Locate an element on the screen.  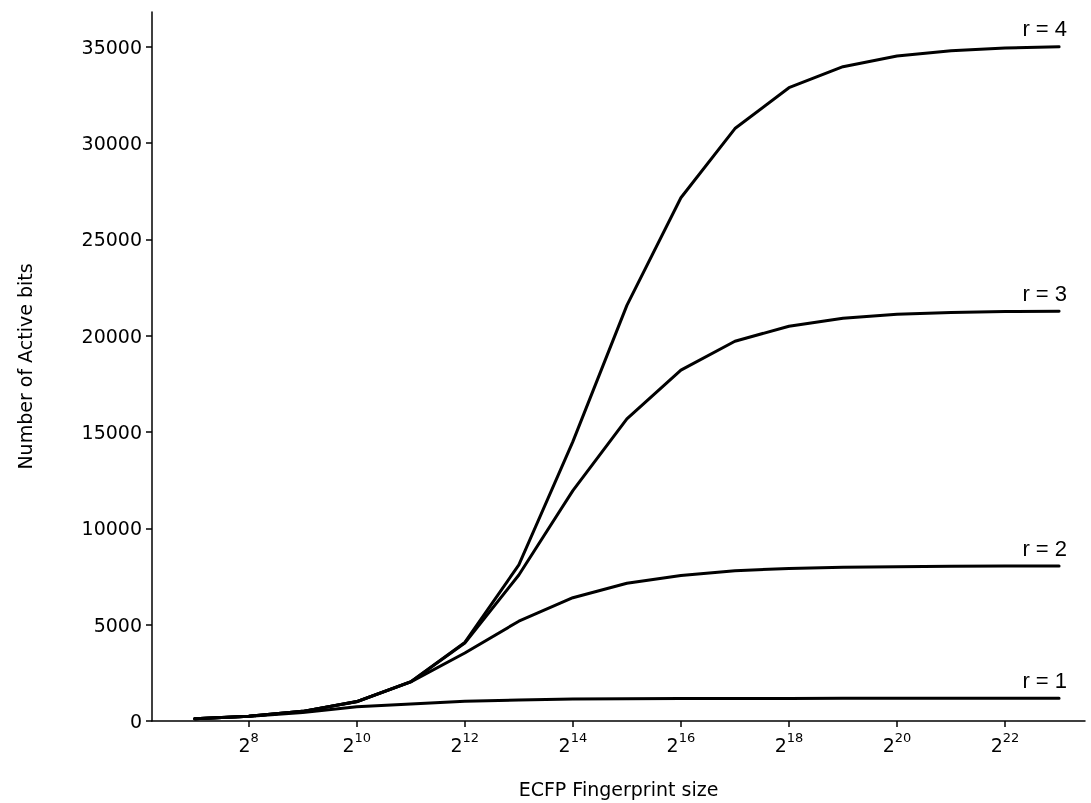
x-axis-title: ECFP Fingerprint size is located at coordinates (618, 788).